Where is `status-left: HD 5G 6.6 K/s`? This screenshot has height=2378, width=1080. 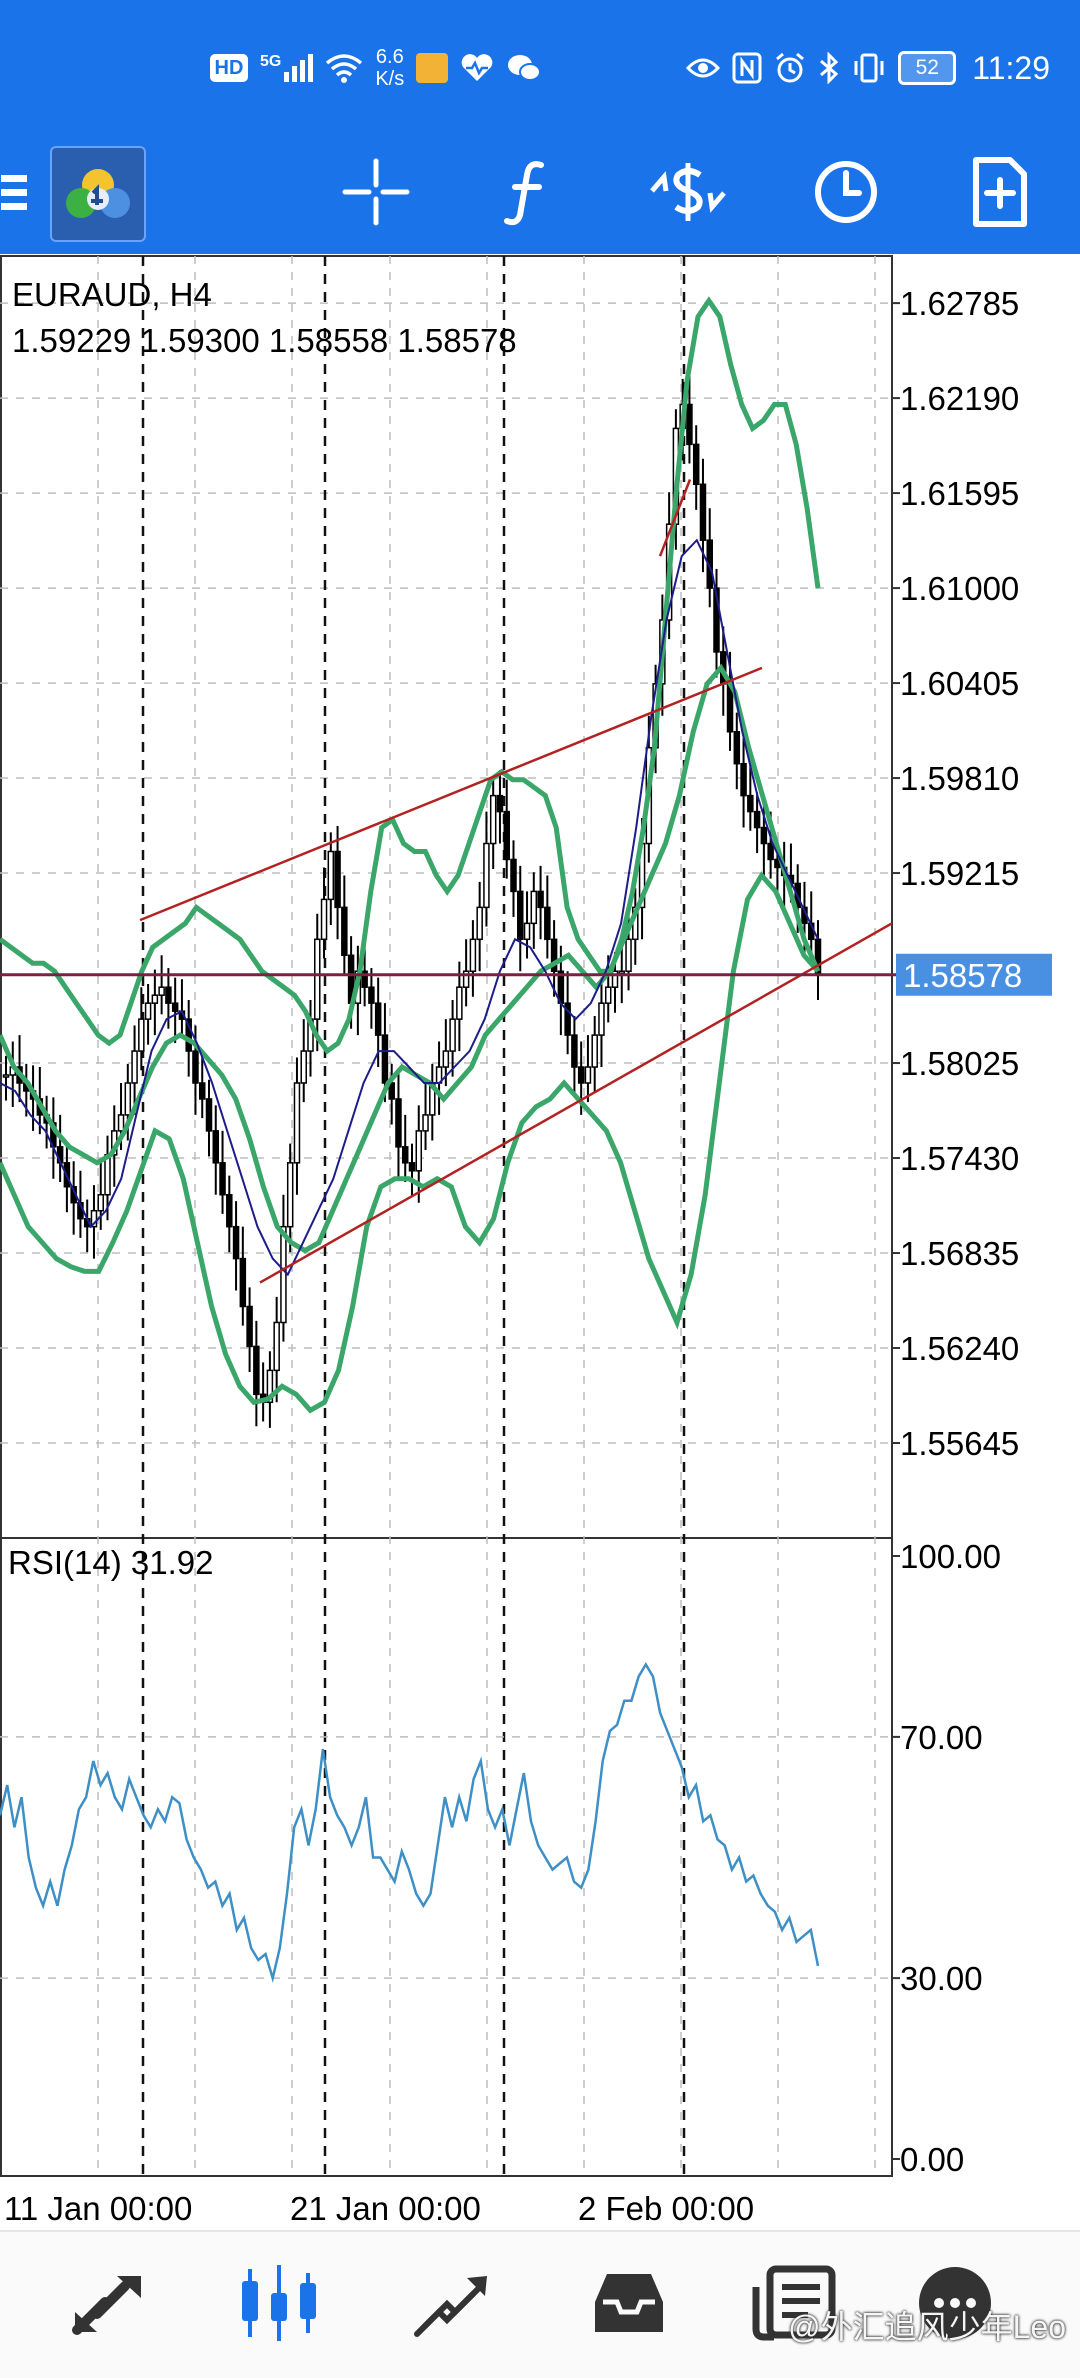
status-left: HD 5G 6.6 K/s is located at coordinates (376, 68).